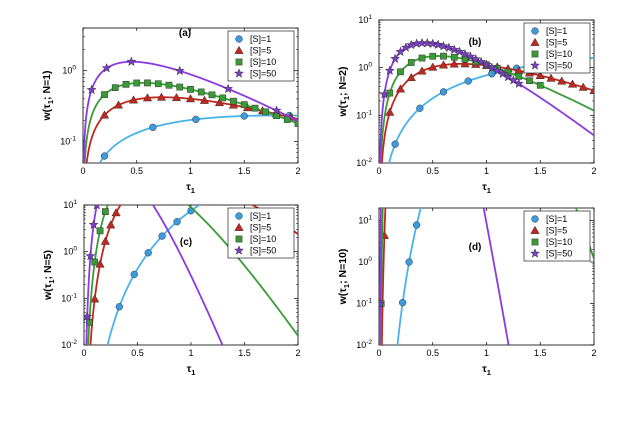  Describe the element at coordinates (185, 33) in the screenshot. I see `panel-label: (a)` at that location.